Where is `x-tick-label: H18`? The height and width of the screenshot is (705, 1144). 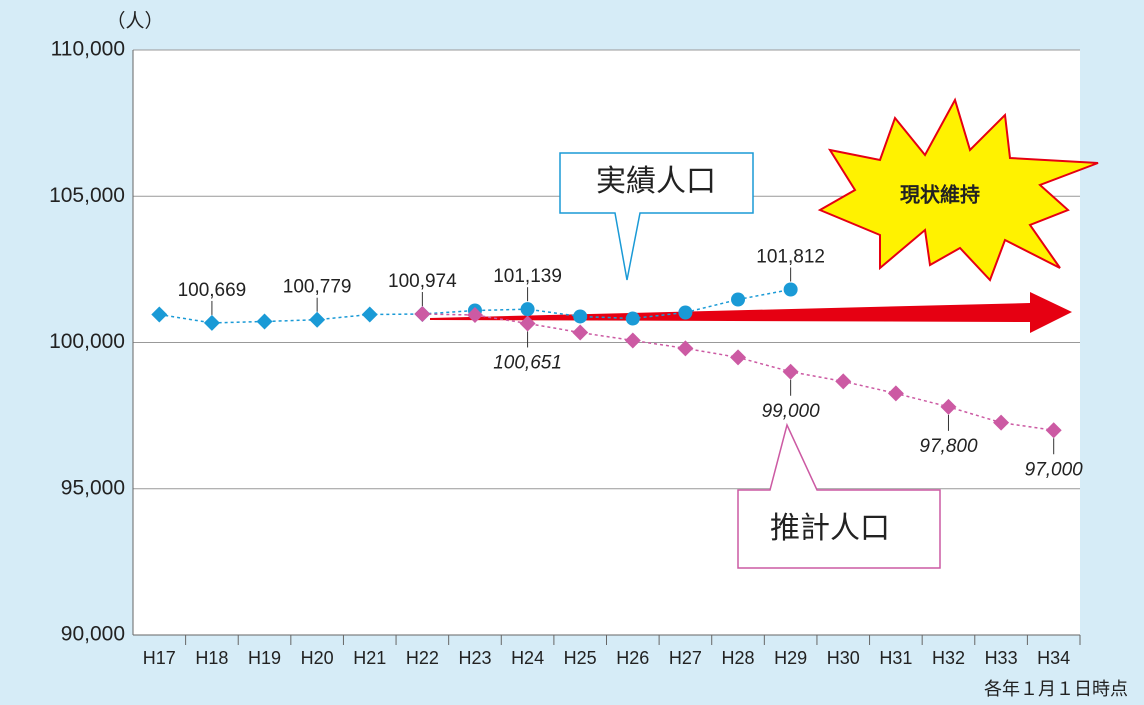 x-tick-label: H18 is located at coordinates (211, 658).